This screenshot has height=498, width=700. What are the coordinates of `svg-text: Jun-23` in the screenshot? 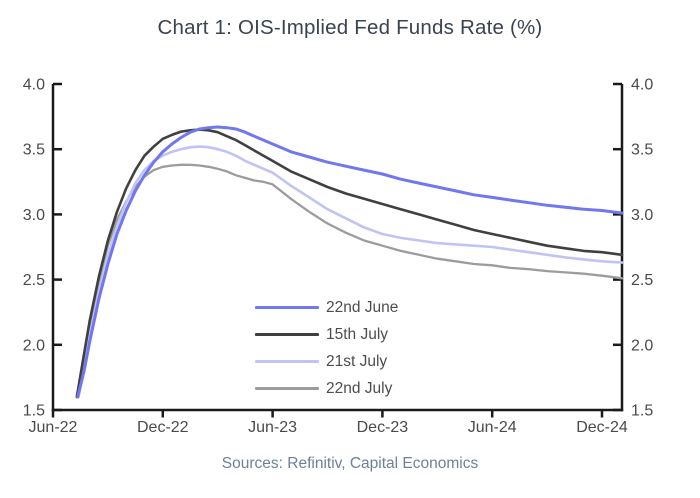 It's located at (272, 427).